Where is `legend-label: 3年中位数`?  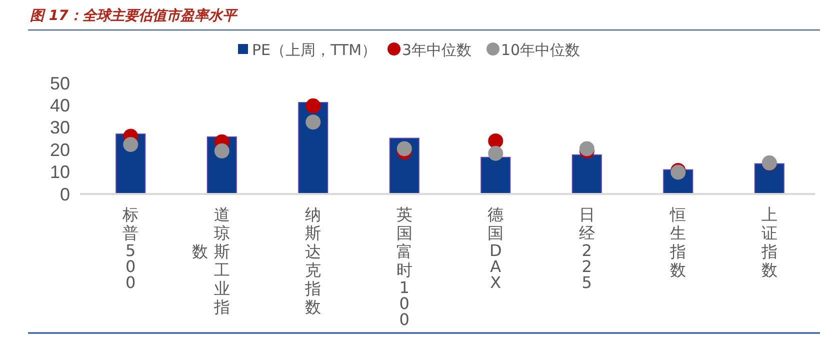
legend-label: 3年中位数 is located at coordinates (437, 50).